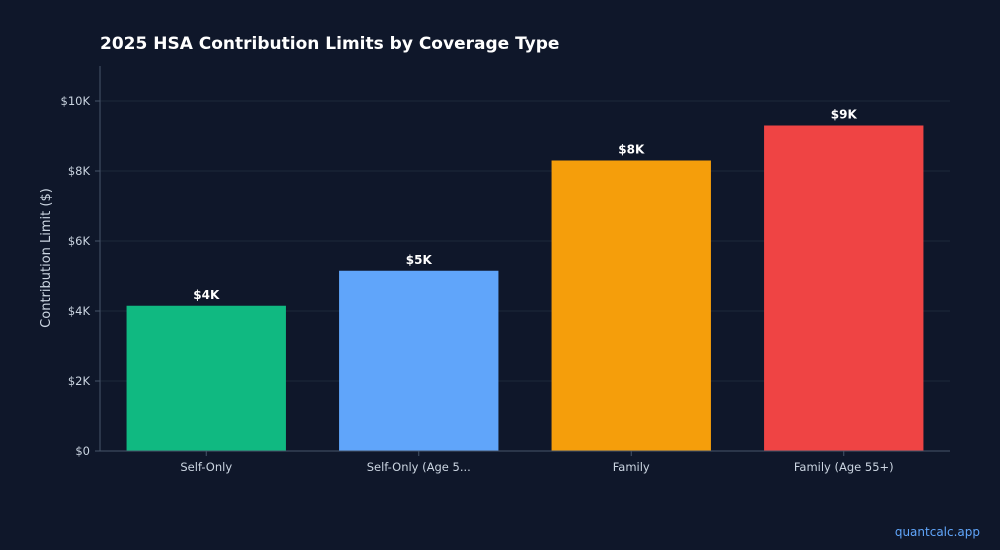 Image resolution: width=1000 pixels, height=550 pixels. I want to click on y-tick-label: $8K, so click(79, 171).